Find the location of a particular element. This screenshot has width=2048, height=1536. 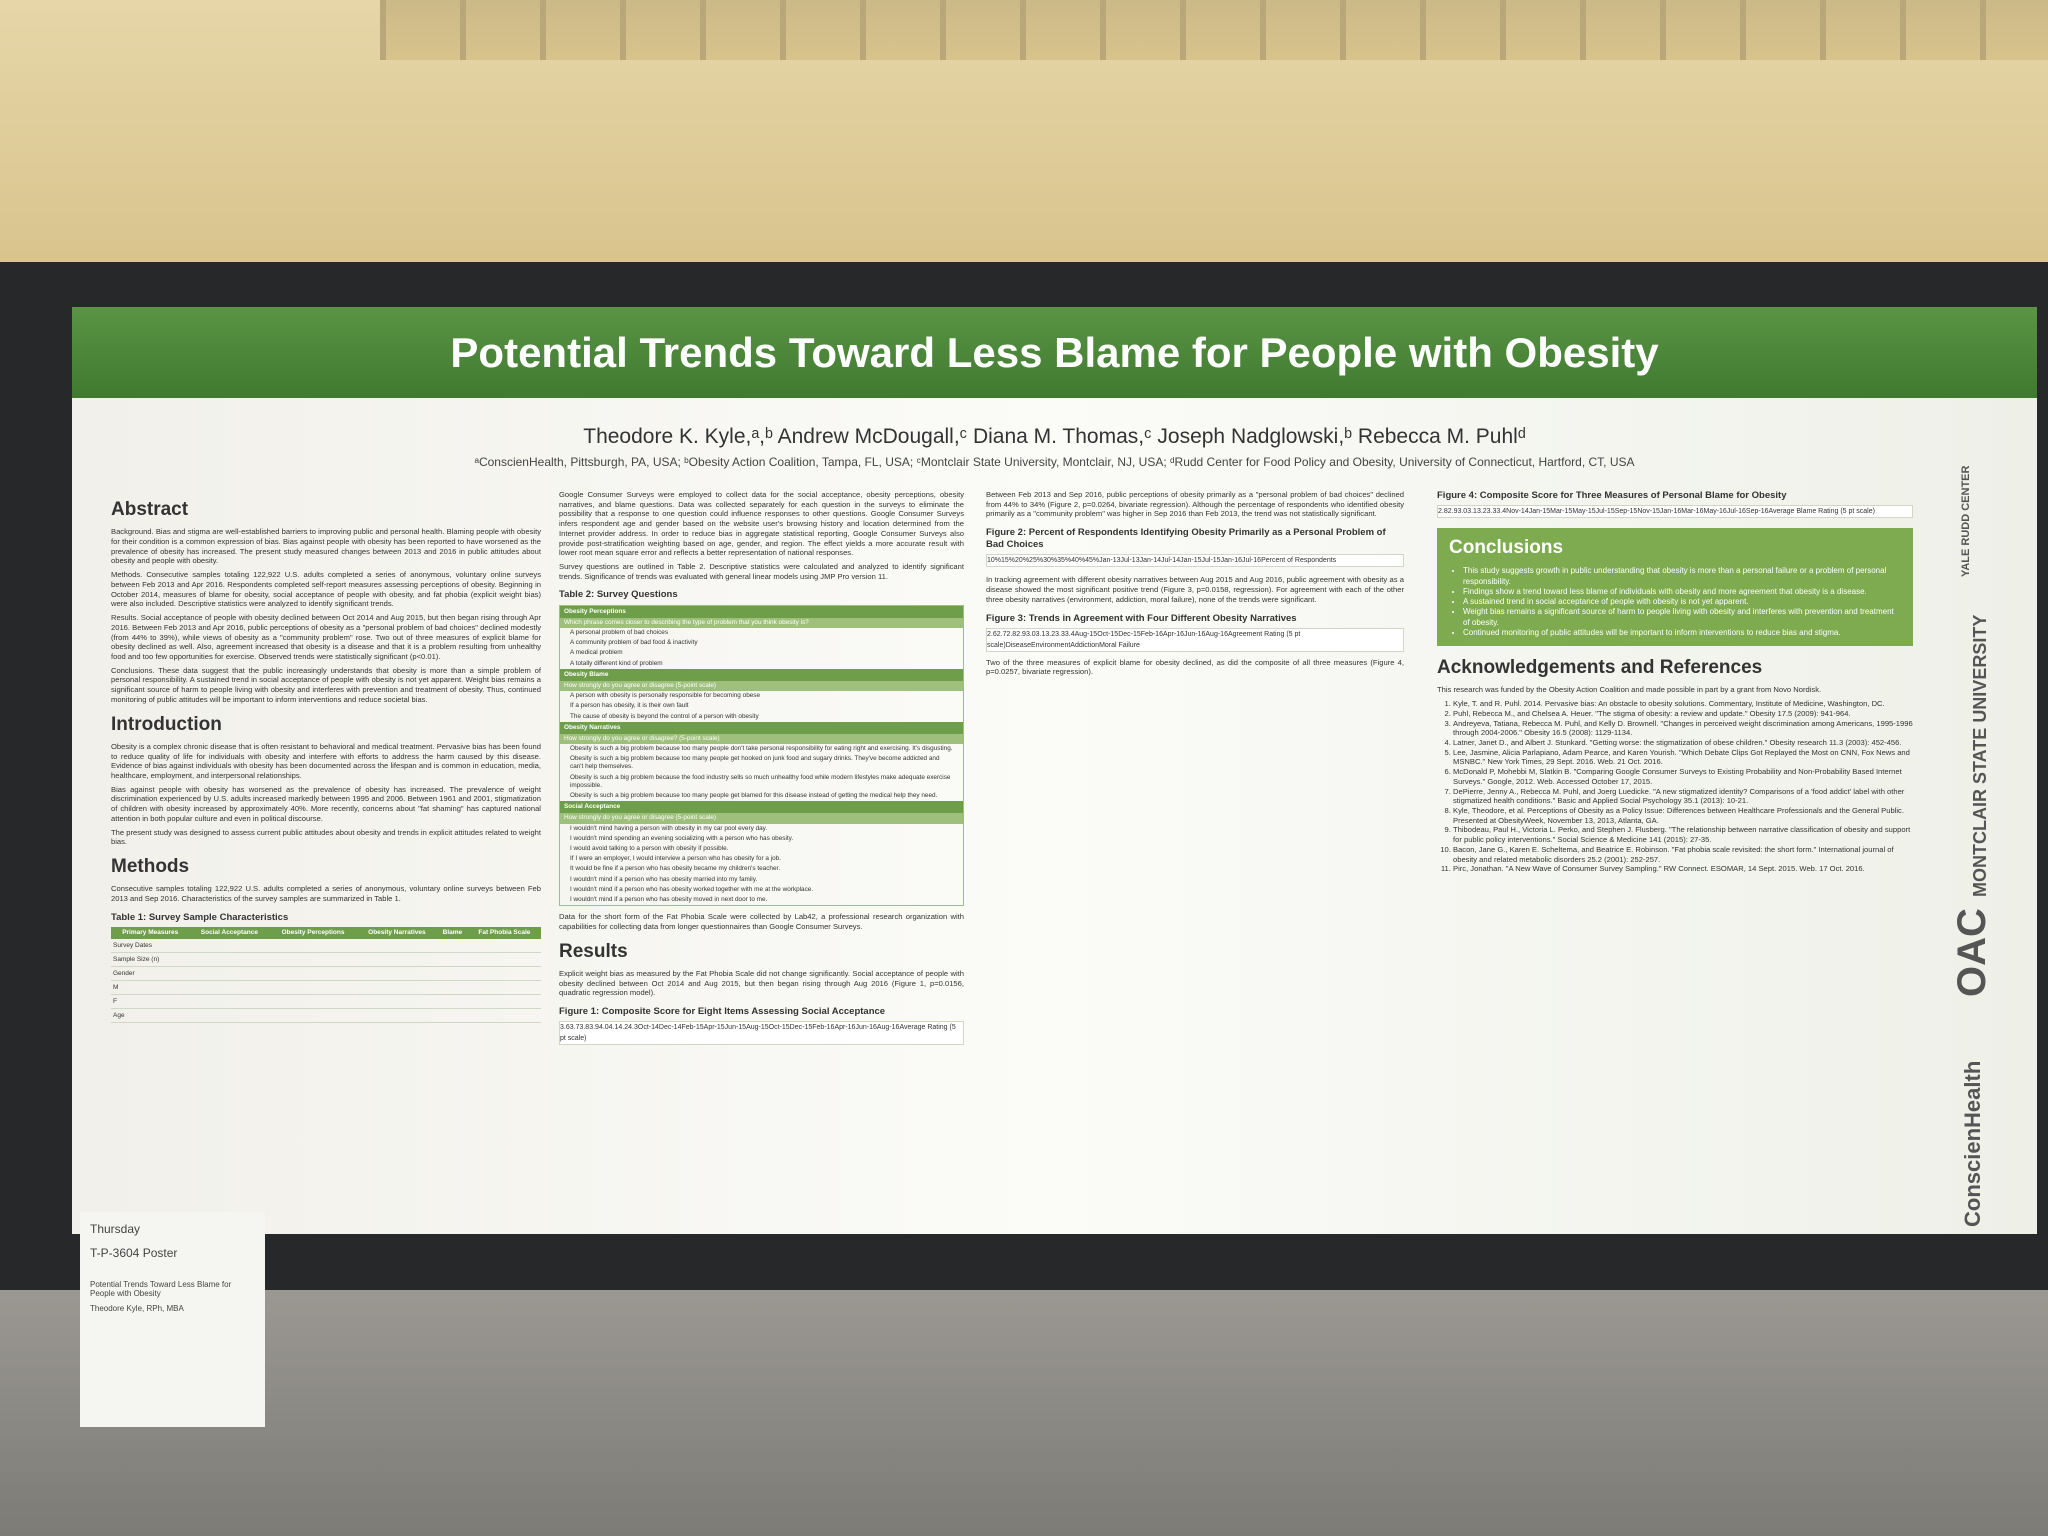

y-tick-label: 3.9 is located at coordinates (594, 1028).